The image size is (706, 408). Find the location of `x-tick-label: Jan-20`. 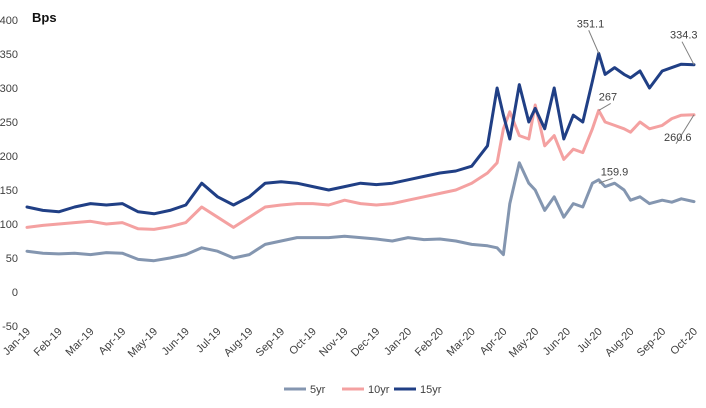

x-tick-label: Jan-20 is located at coordinates (398, 342).